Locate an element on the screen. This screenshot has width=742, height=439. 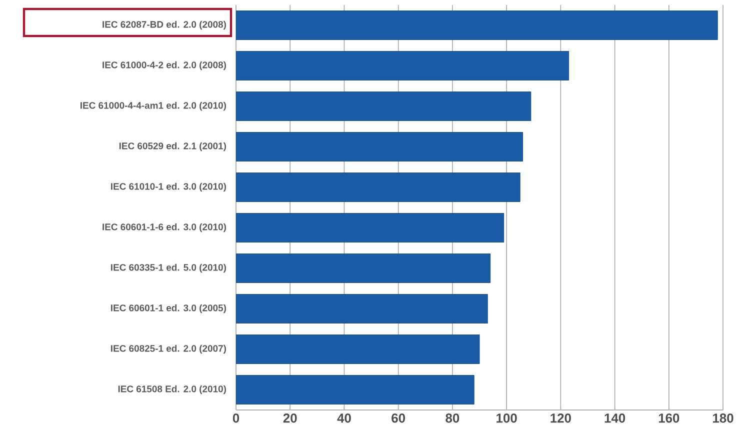
y-tick-label: IEC 61010-1 ed. 3.0 (2010) is located at coordinates (168, 187).